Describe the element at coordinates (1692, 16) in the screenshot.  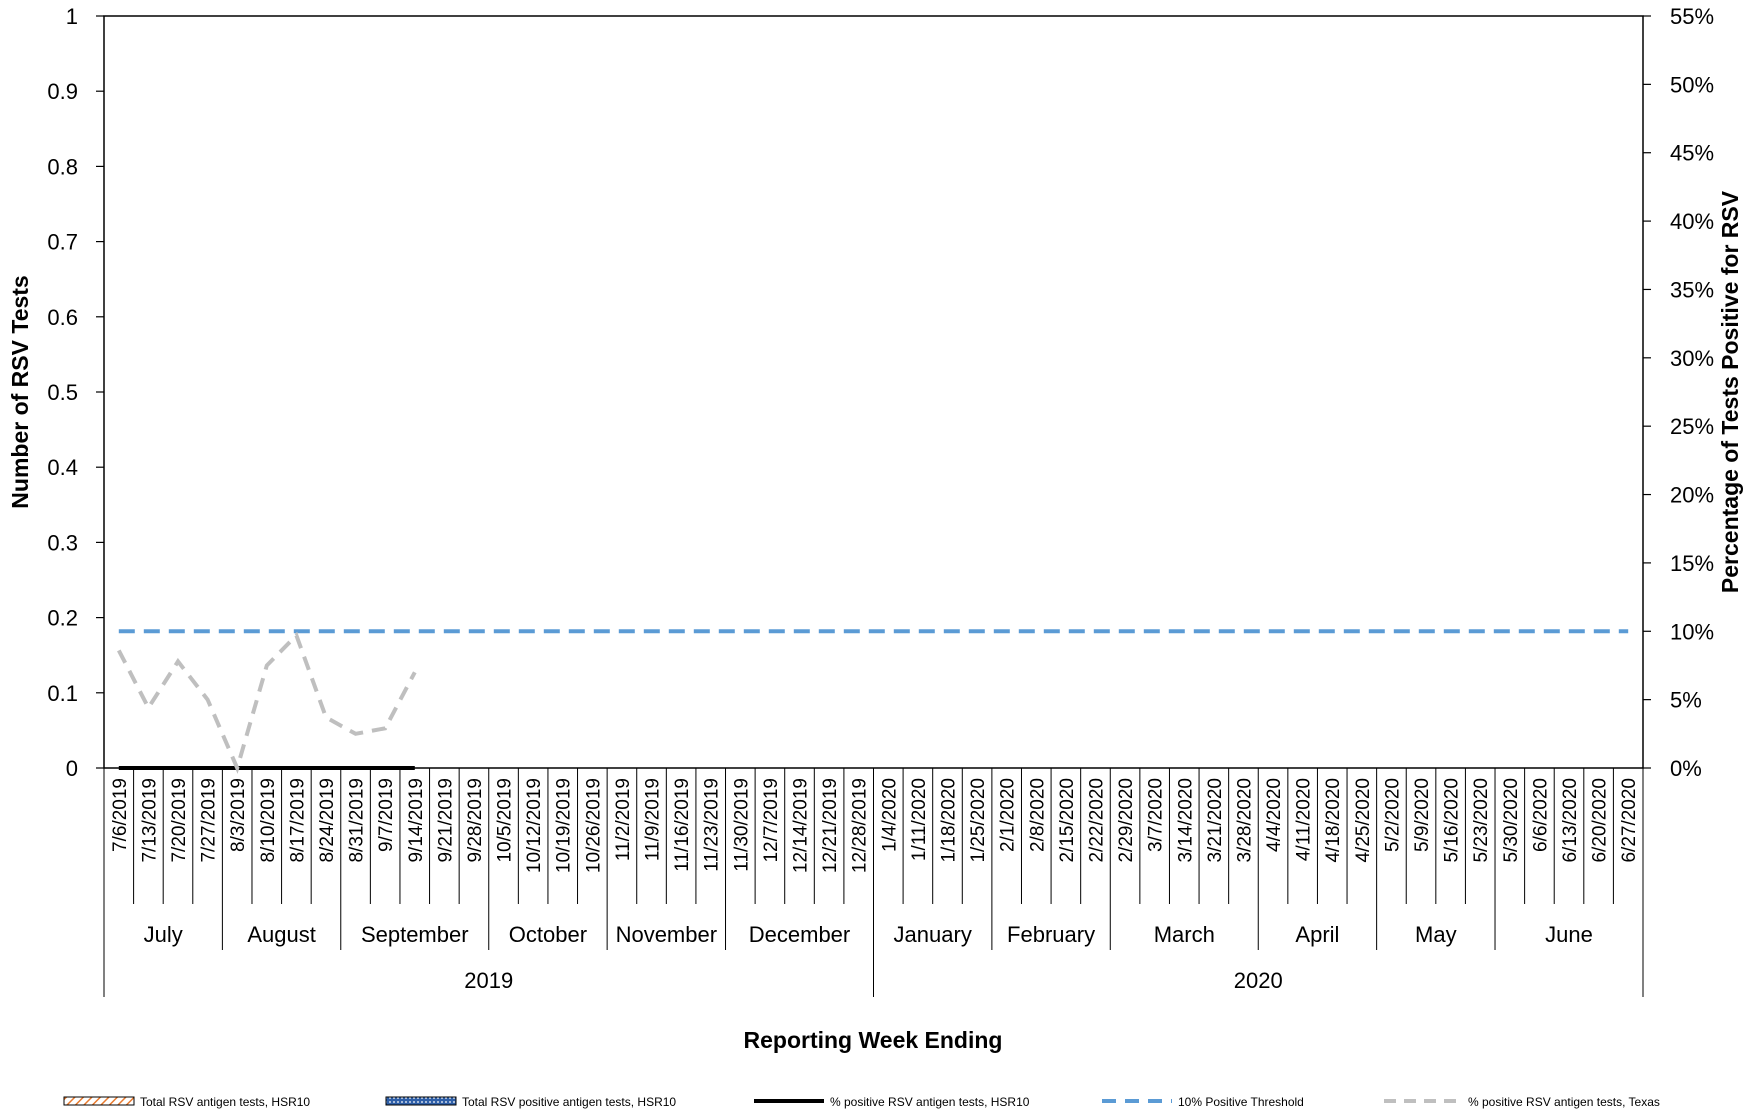
I see `right-tick-label: 55%` at that location.